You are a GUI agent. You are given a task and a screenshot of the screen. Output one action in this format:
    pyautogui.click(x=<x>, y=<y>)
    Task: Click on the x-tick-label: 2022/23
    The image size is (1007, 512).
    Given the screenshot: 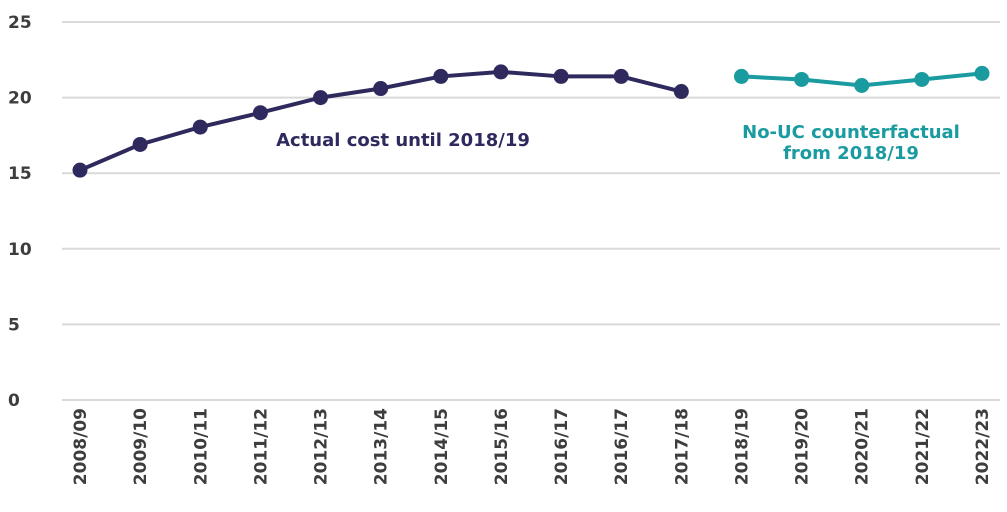 What is the action you would take?
    pyautogui.click(x=983, y=446)
    